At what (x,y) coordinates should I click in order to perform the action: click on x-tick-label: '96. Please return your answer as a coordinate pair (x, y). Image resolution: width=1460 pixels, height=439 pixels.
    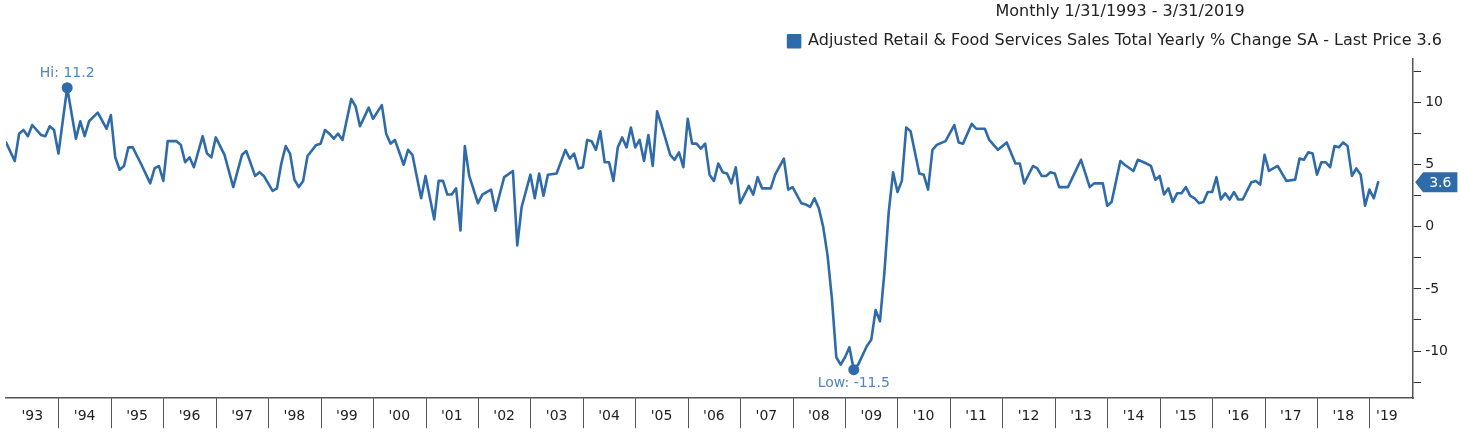
    Looking at the image, I should click on (189, 415).